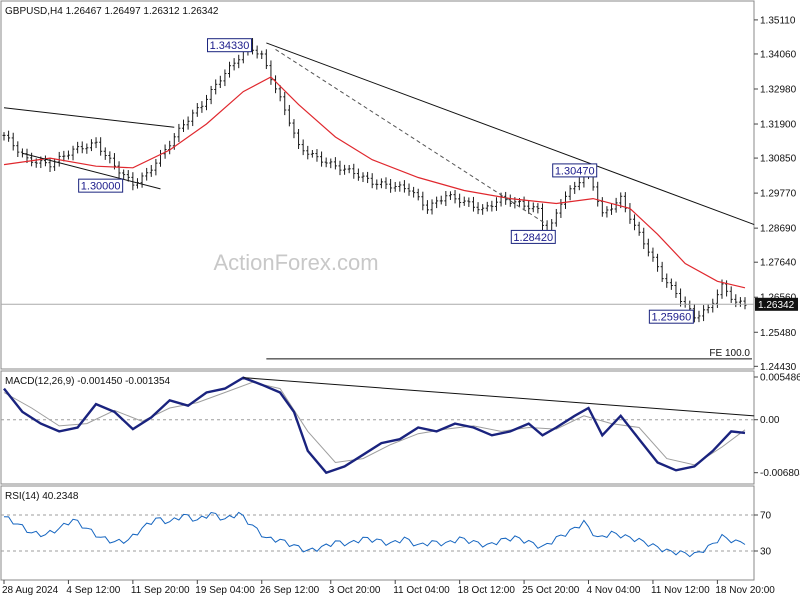 The height and width of the screenshot is (600, 800). I want to click on x-tick-label: 11 Oct 04:00, so click(421, 590).